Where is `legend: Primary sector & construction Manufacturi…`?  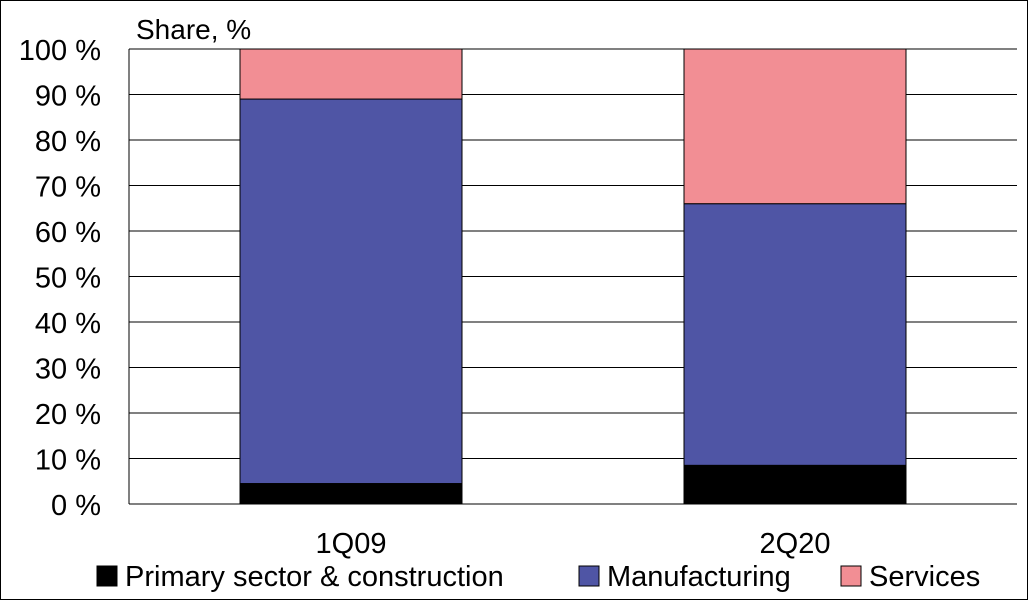
legend: Primary sector & construction Manufacturi… is located at coordinates (538, 577).